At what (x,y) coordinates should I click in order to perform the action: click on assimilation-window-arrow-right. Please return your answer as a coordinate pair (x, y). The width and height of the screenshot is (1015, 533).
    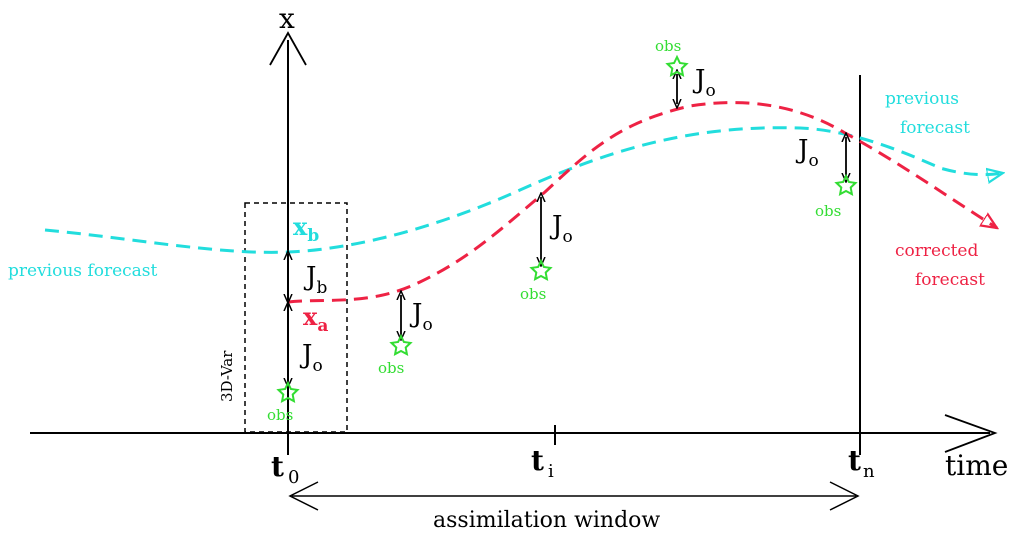
    Looking at the image, I should click on (844, 496).